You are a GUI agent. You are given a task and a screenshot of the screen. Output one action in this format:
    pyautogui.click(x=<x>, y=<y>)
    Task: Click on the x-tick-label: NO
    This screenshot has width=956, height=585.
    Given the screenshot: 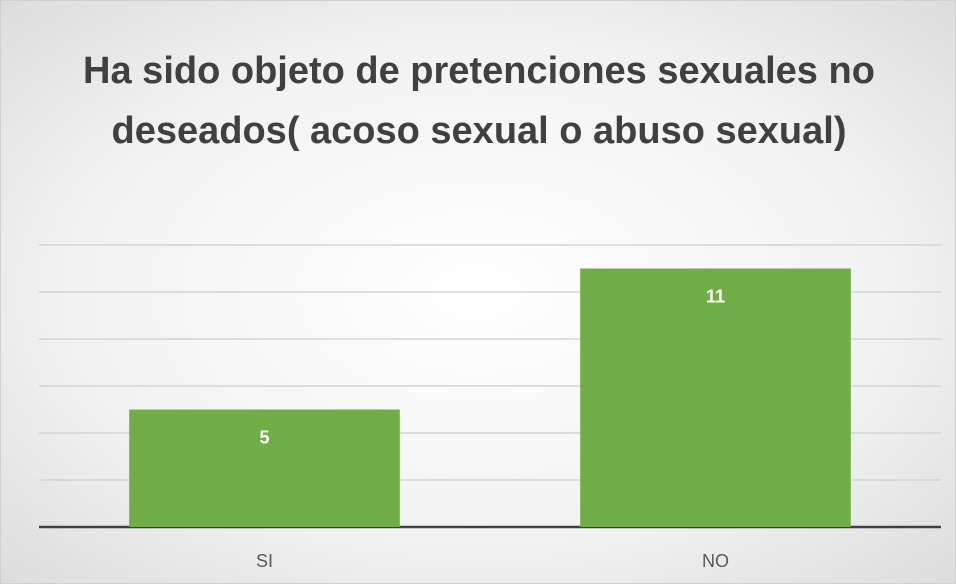 What is the action you would take?
    pyautogui.click(x=715, y=561)
    